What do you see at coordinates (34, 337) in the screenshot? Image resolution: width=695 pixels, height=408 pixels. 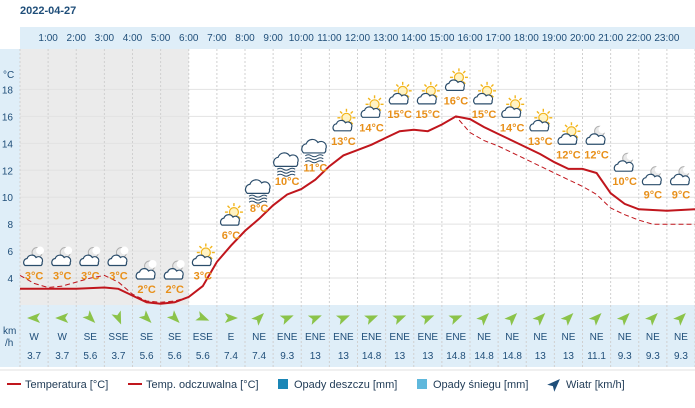 I see `wind-direction-label: W` at bounding box center [34, 337].